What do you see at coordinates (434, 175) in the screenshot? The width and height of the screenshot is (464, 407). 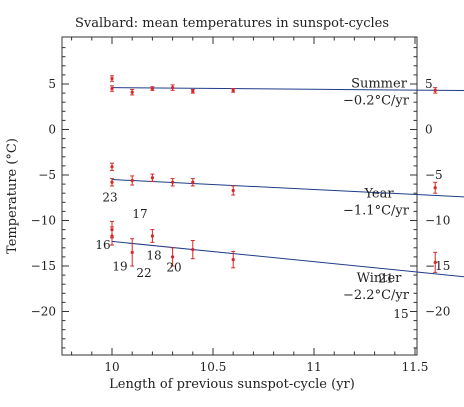 I see `y-tick-label-right: −5` at bounding box center [434, 175].